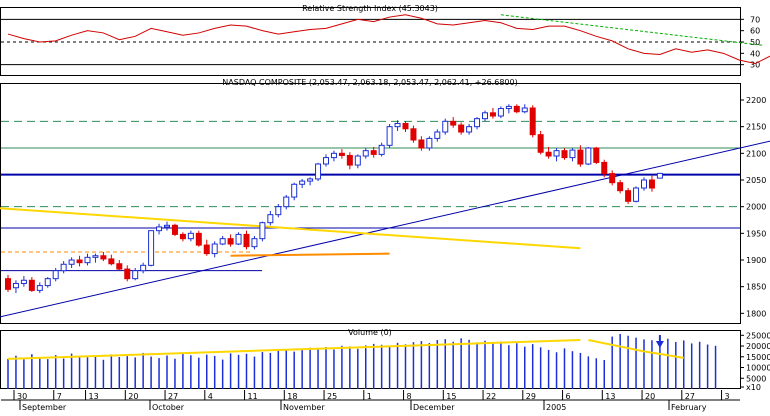  Describe the element at coordinates (362, 361) in the screenshot. I see `volume-bars` at that location.